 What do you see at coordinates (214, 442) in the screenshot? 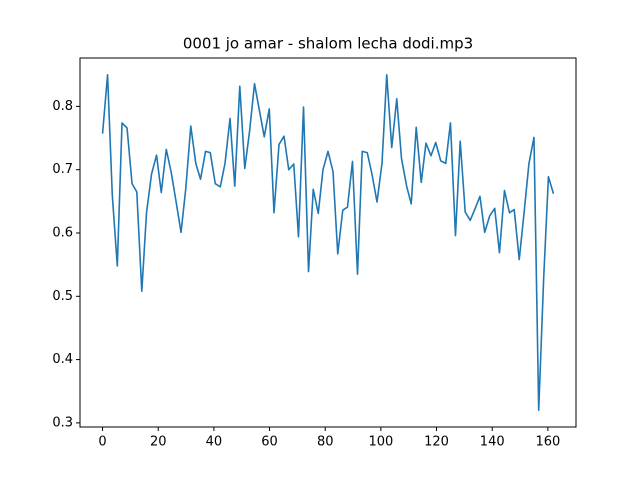
I see `x-tick-label: 40` at bounding box center [214, 442].